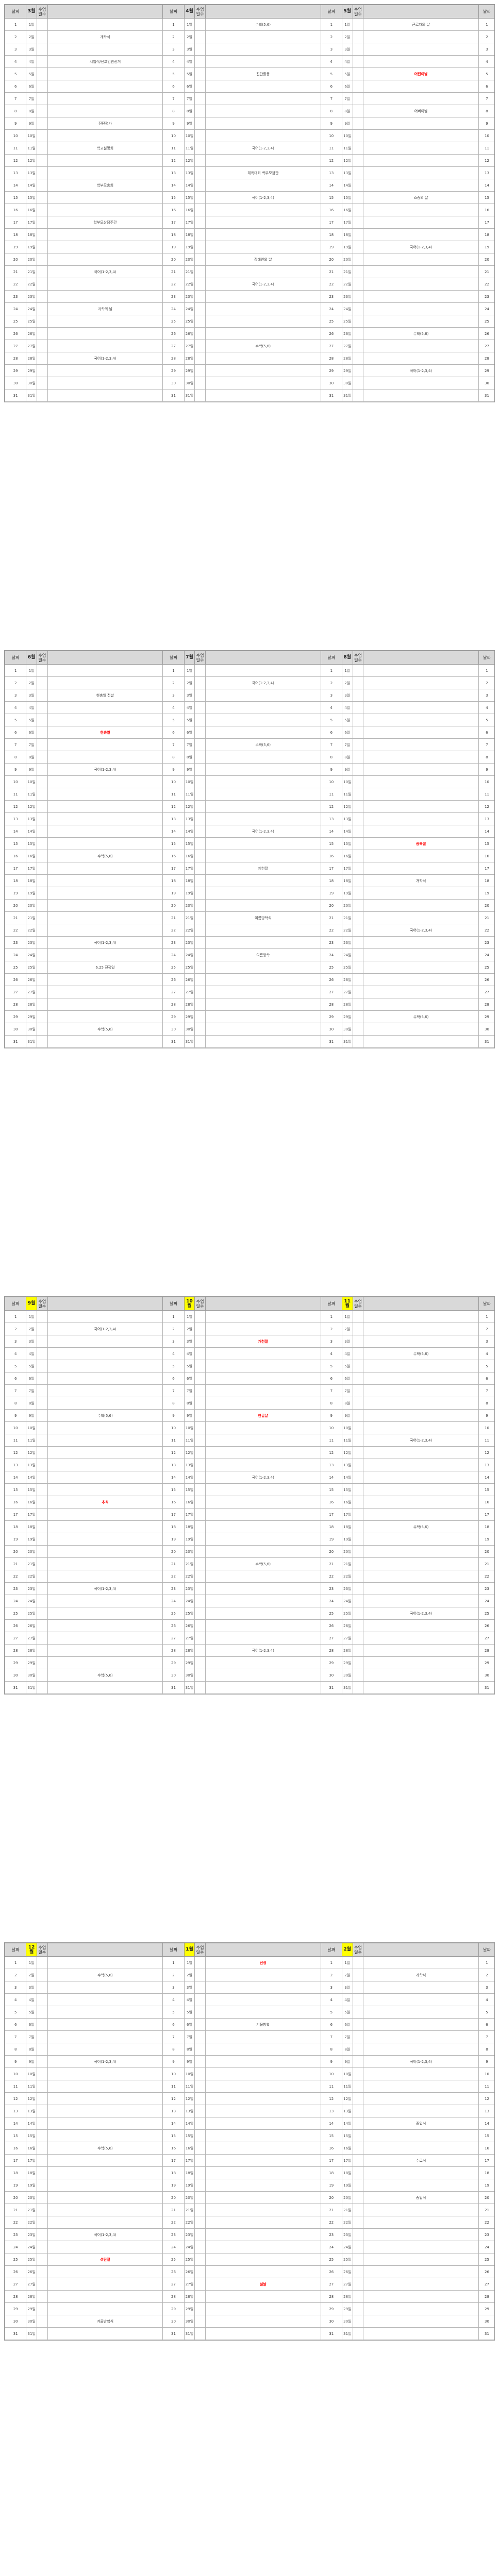  What do you see at coordinates (16, 1353) in the screenshot?
I see `day-number: 4` at bounding box center [16, 1353].